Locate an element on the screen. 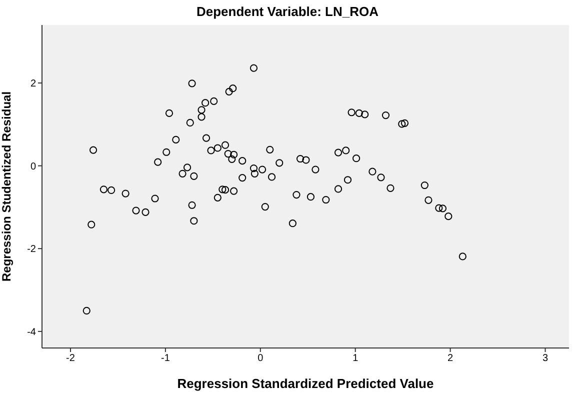 The height and width of the screenshot is (396, 575). y-tick-label: 2 is located at coordinates (33, 84).